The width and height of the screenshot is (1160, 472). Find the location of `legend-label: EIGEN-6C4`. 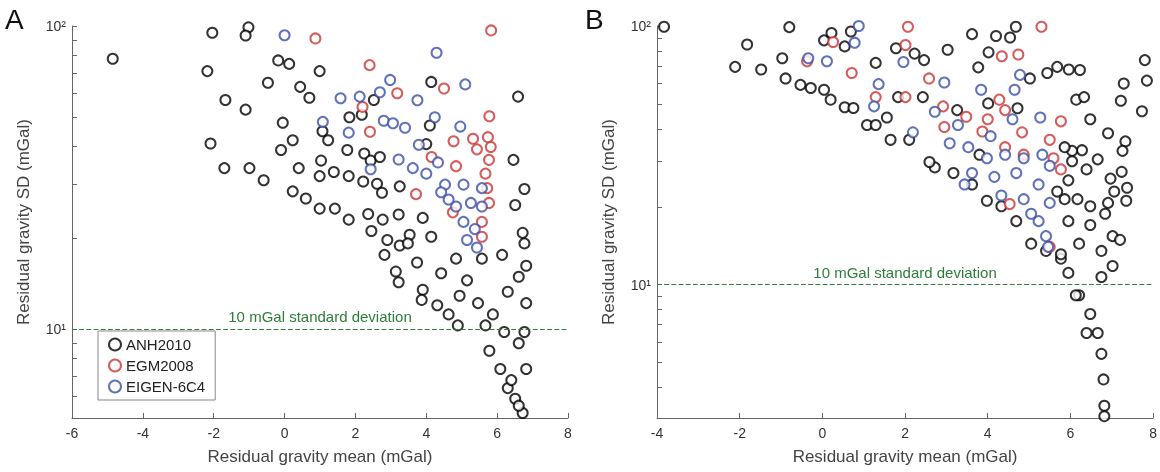

legend-label: EIGEN-6C4 is located at coordinates (166, 386).